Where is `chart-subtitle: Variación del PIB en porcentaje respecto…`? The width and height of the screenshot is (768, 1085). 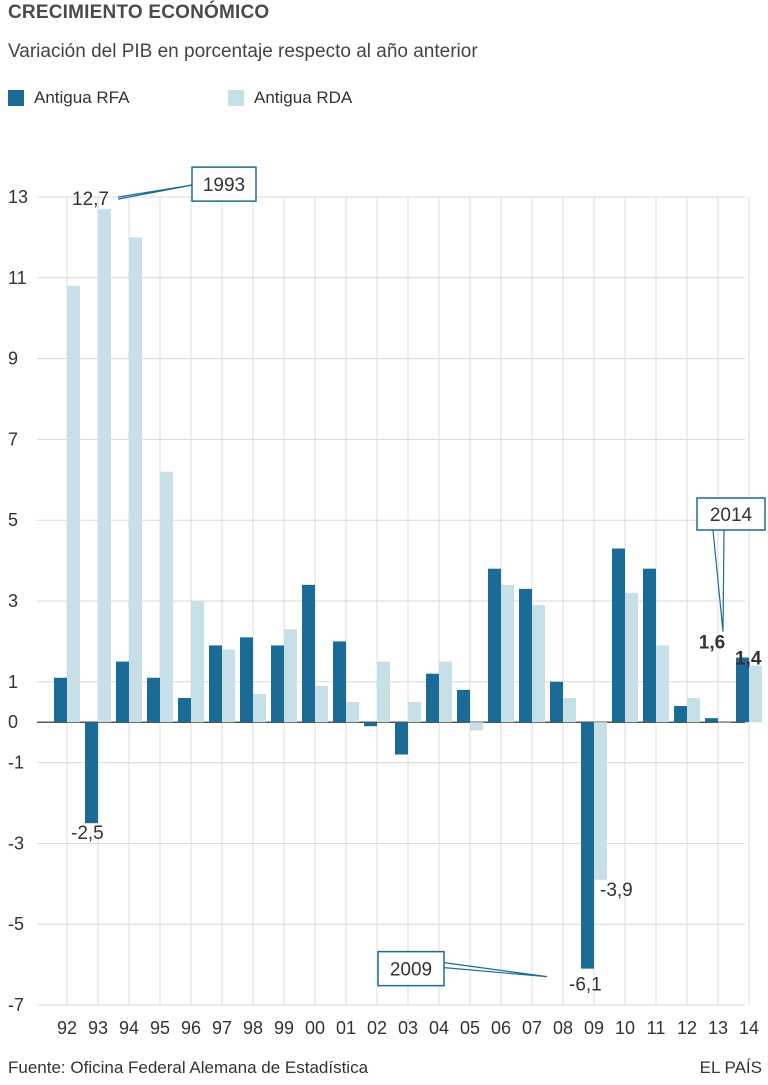
chart-subtitle: Variación del PIB en porcentaje respecto… is located at coordinates (243, 51).